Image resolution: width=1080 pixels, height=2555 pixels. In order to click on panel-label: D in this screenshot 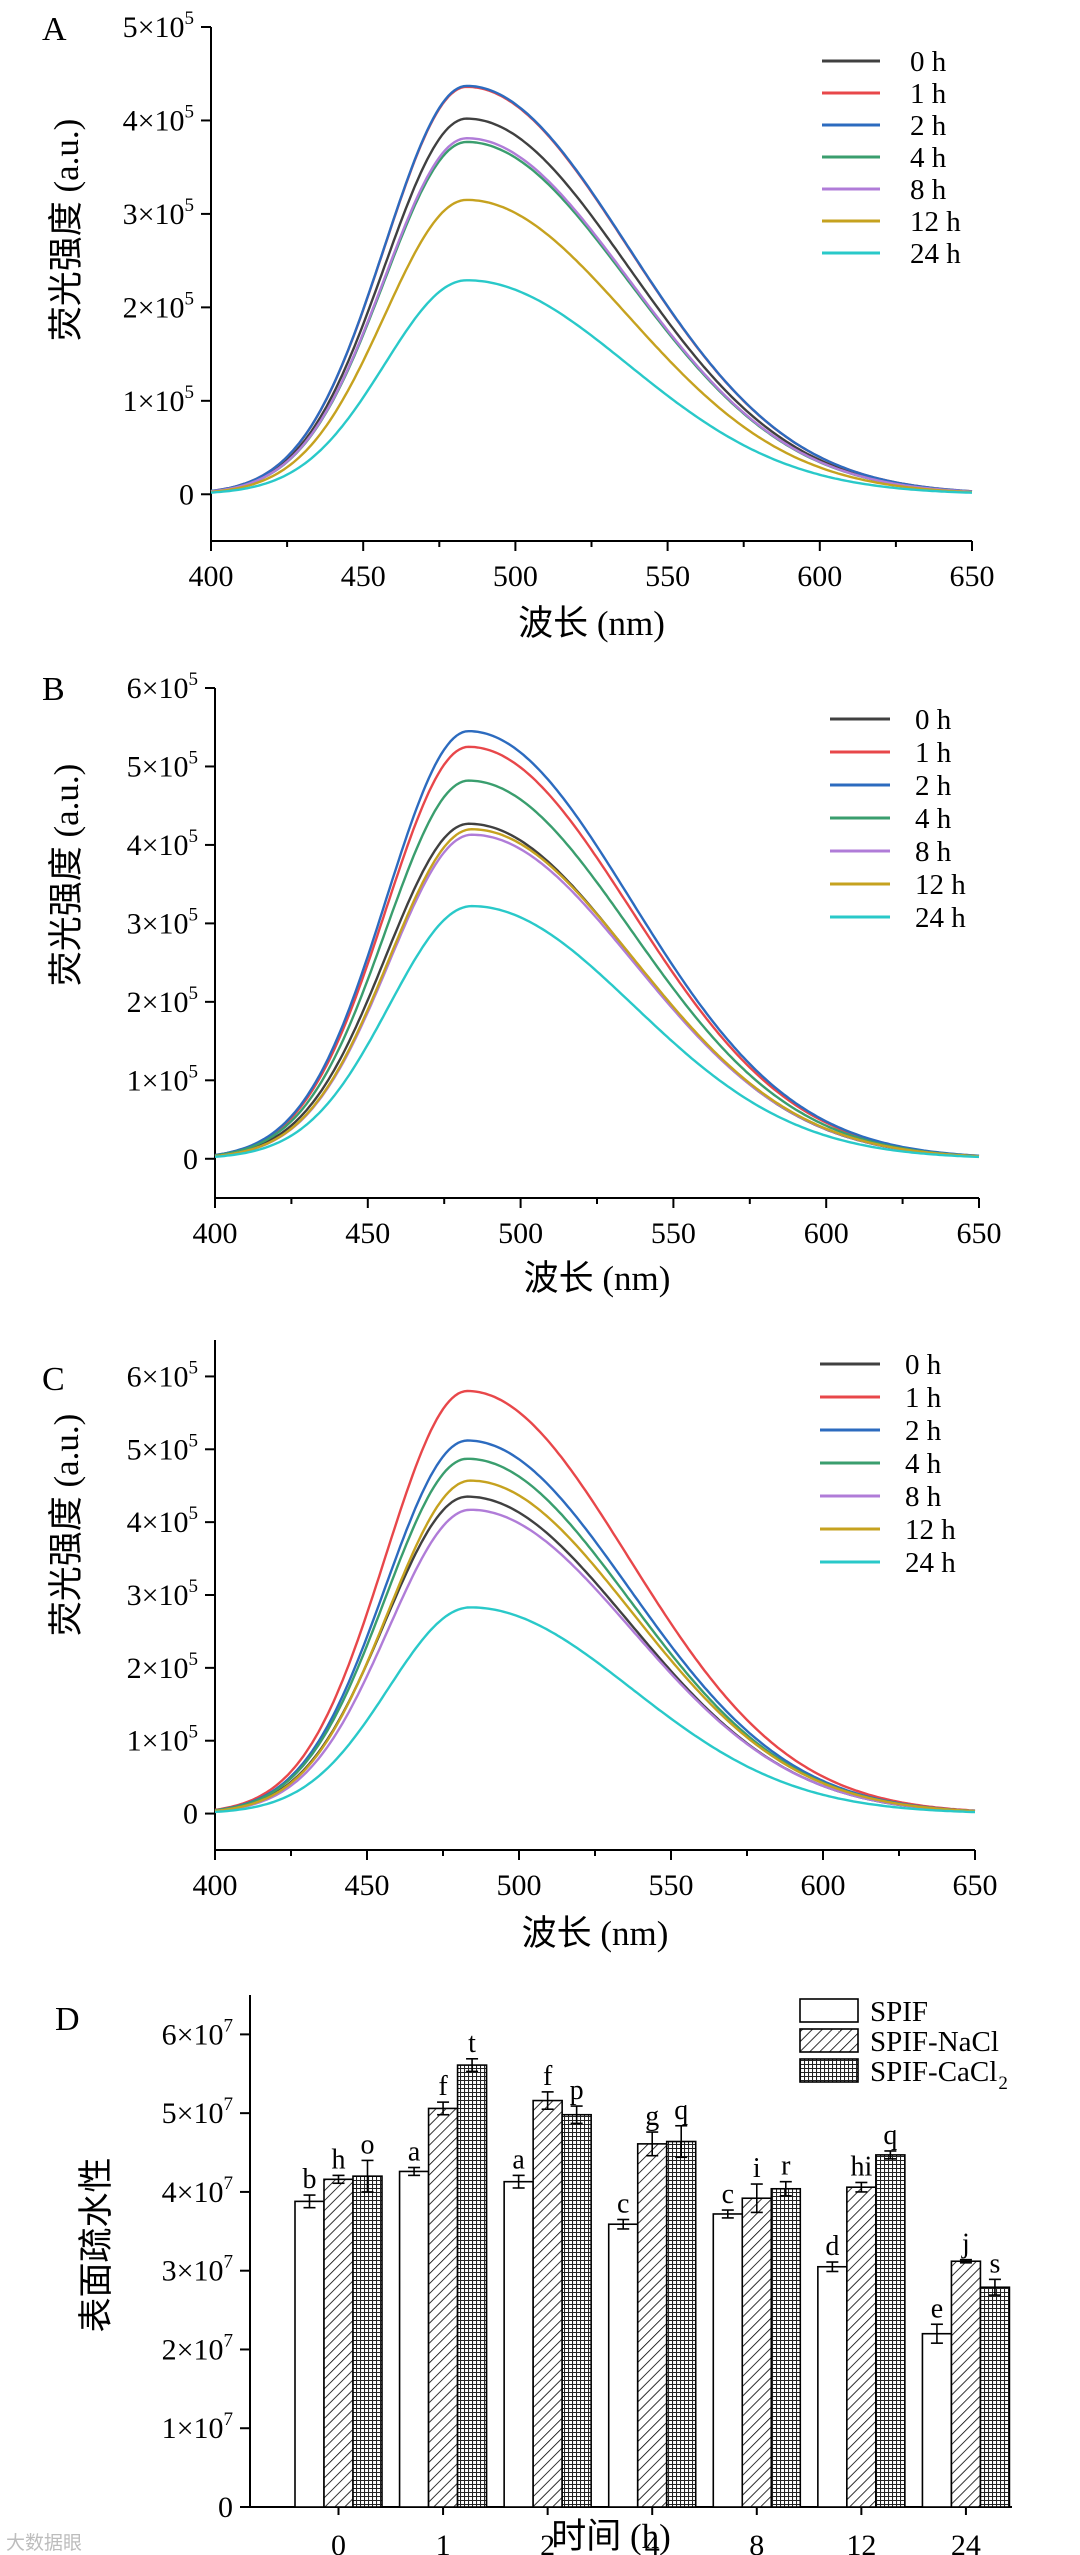, I will do `click(67, 2019)`.